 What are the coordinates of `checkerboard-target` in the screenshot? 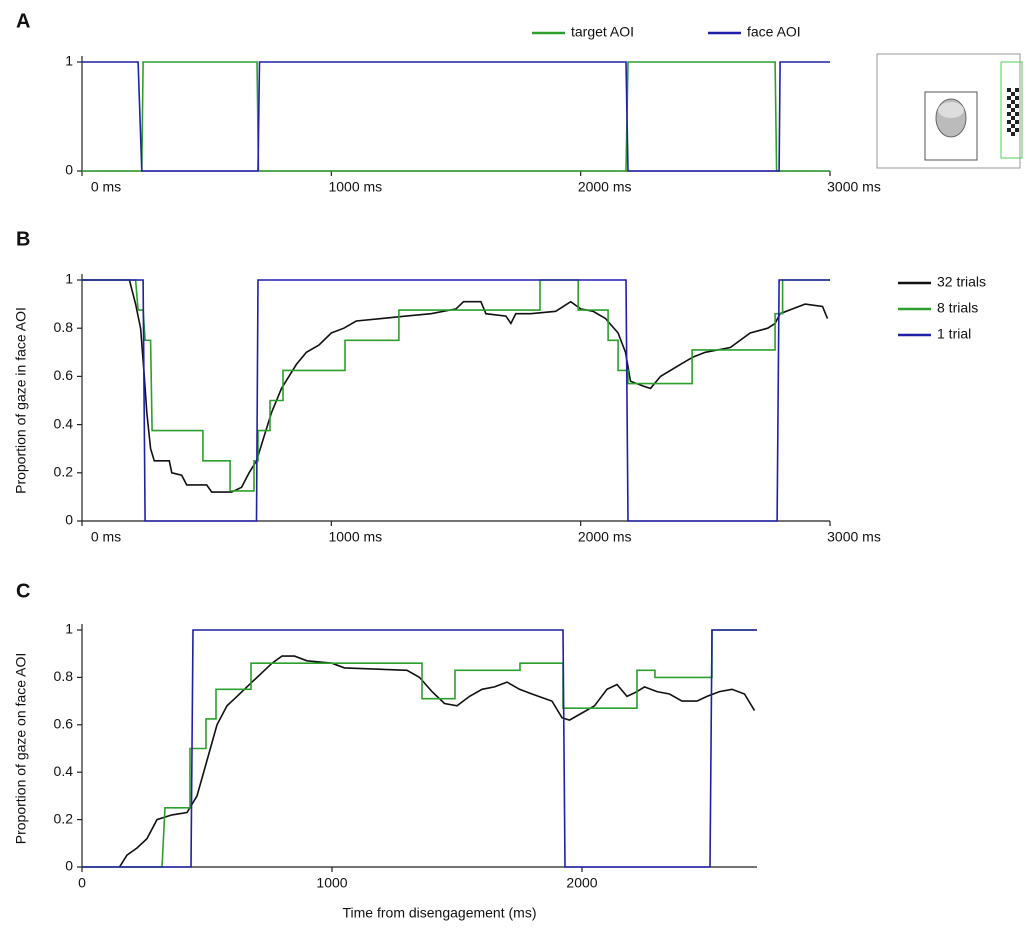 It's located at (1013, 112).